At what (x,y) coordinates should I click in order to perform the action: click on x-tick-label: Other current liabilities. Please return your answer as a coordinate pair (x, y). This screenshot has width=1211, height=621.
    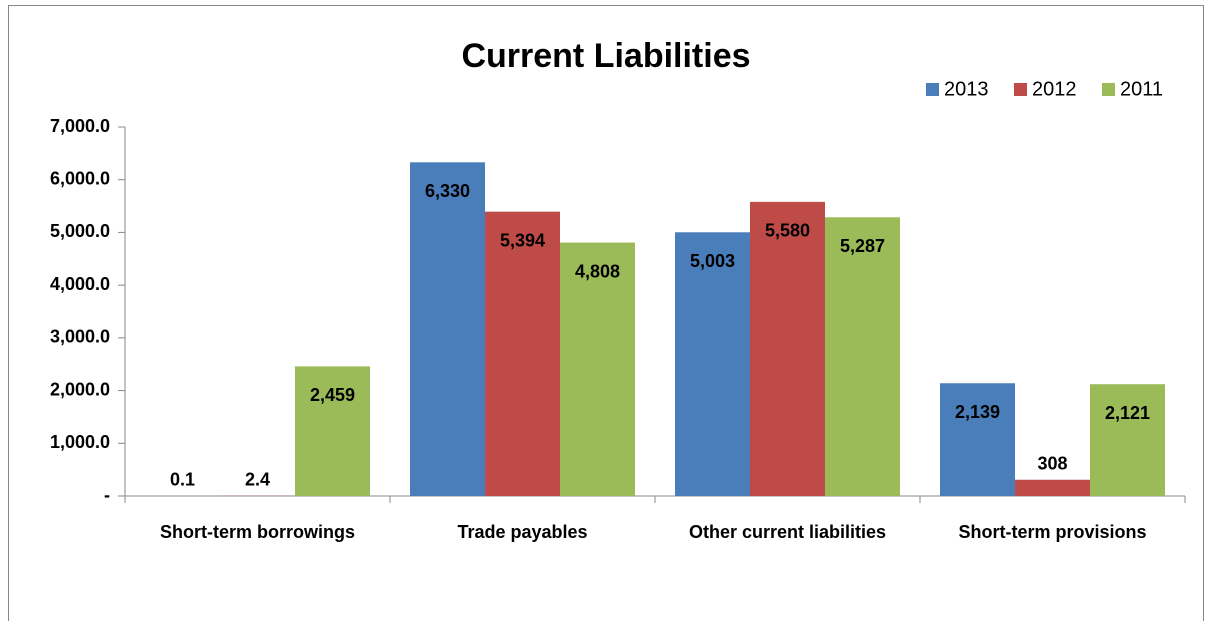
    Looking at the image, I should click on (787, 532).